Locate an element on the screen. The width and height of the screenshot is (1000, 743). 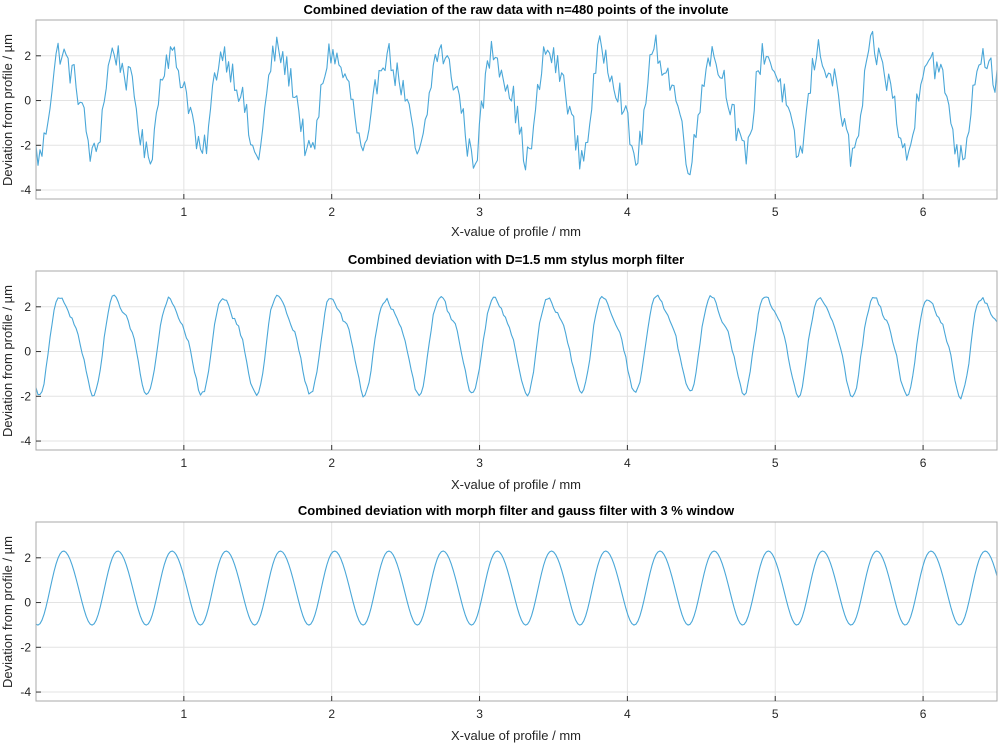
panel-2-y-tick-label: -4 is located at coordinates (25, 441).